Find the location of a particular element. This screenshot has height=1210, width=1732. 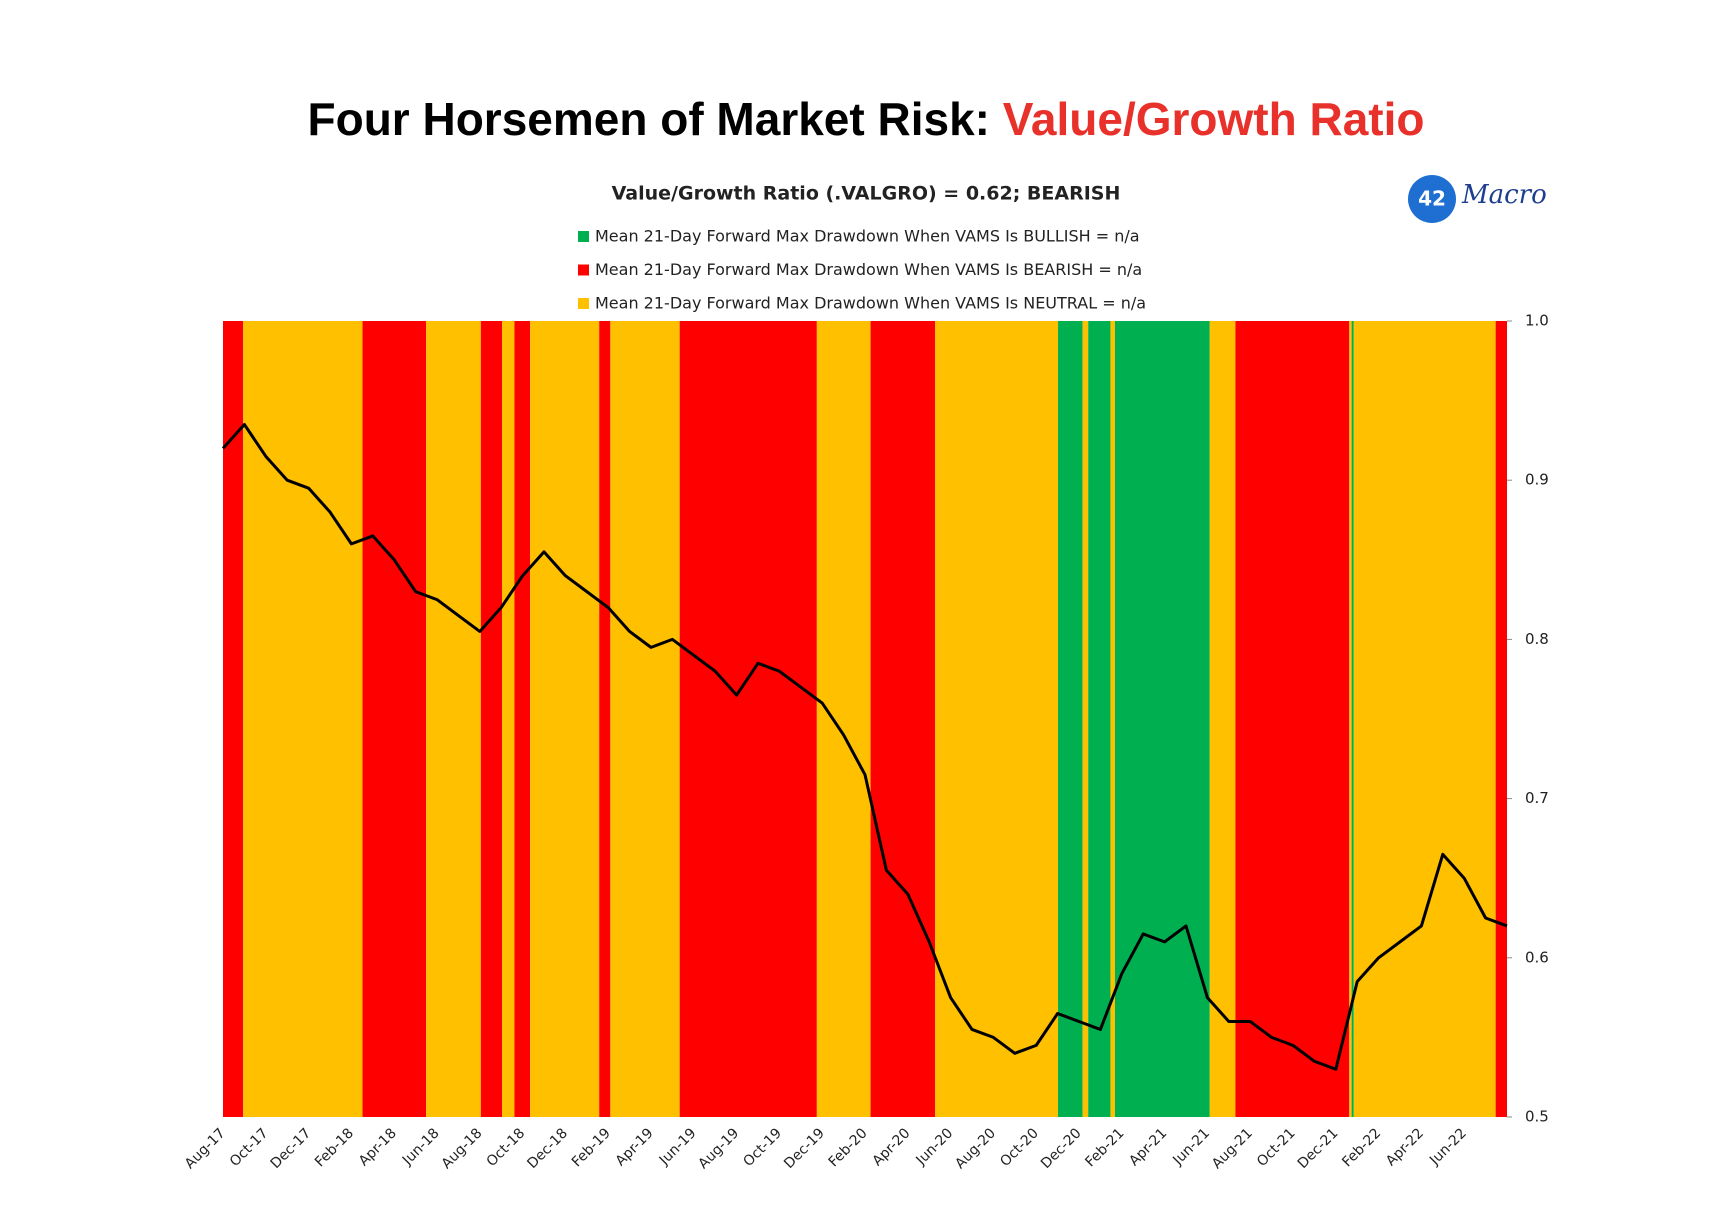

x-tick-label: Feb-20 is located at coordinates (848, 1147).